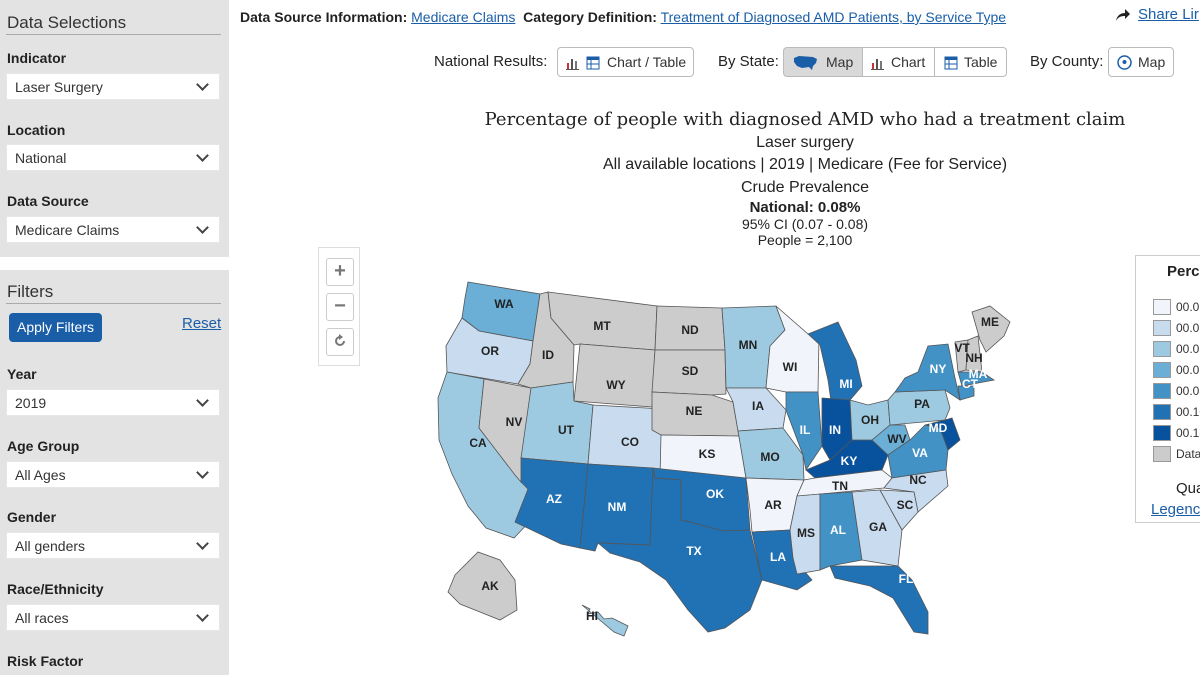  I want to click on state-tx, so click(679, 550).